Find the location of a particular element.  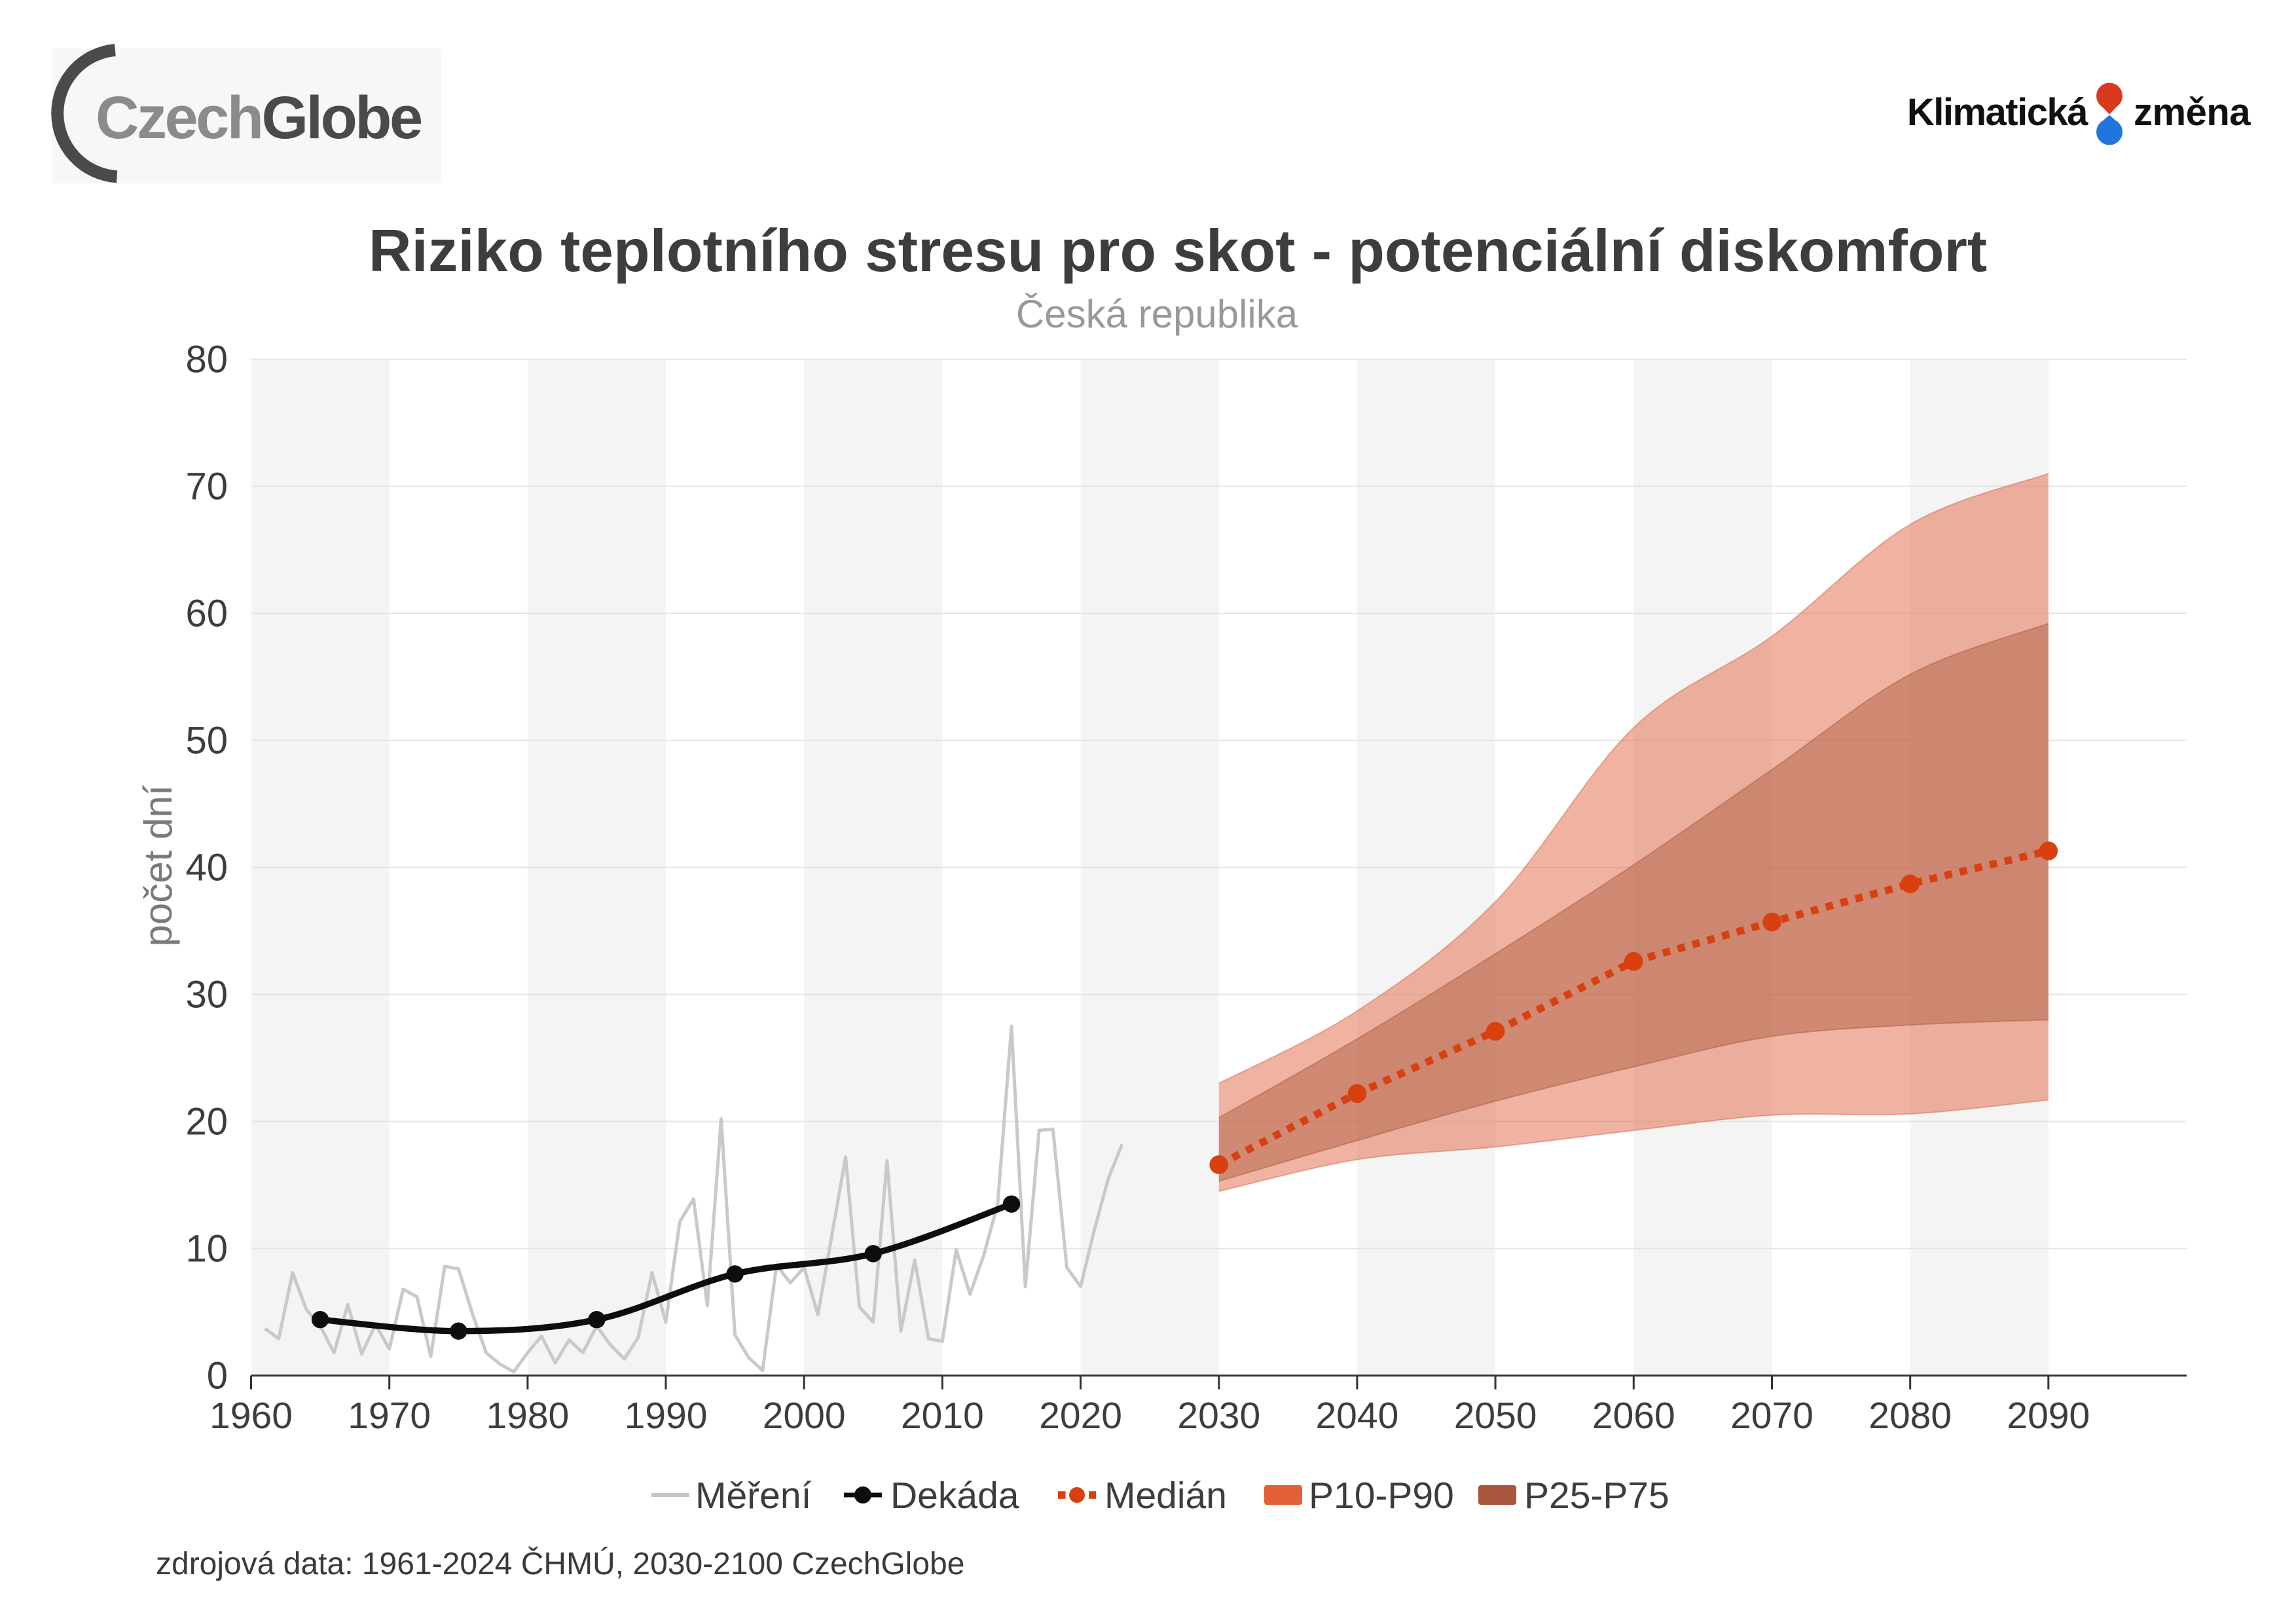

svg-text: 80 is located at coordinates (206, 360).